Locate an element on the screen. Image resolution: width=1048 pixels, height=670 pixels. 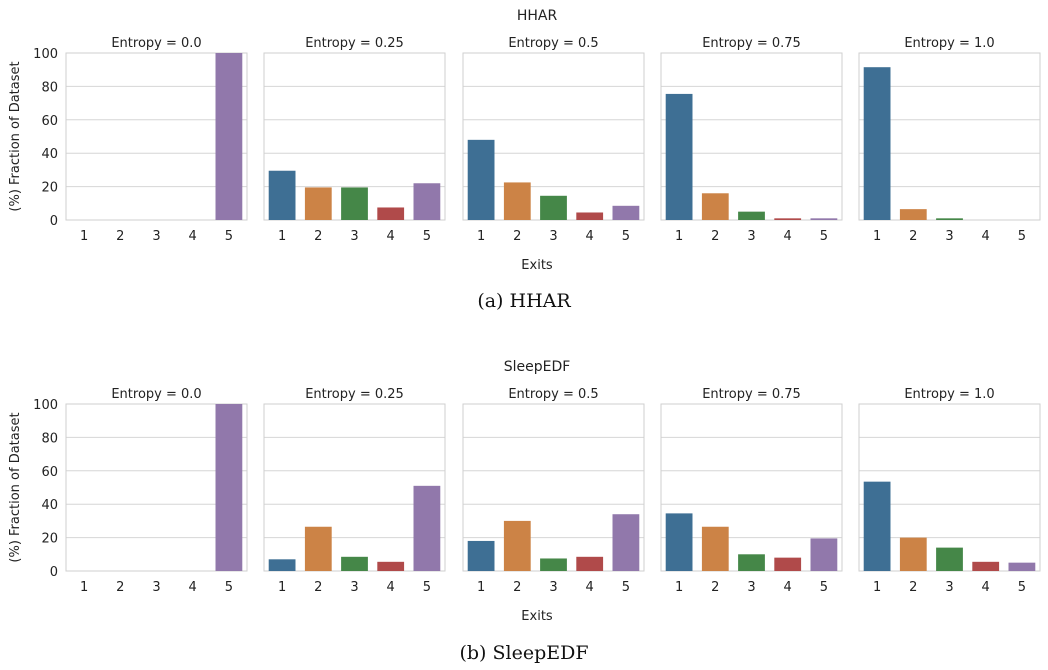
y-tick-label: 60 is located at coordinates (49, 472).